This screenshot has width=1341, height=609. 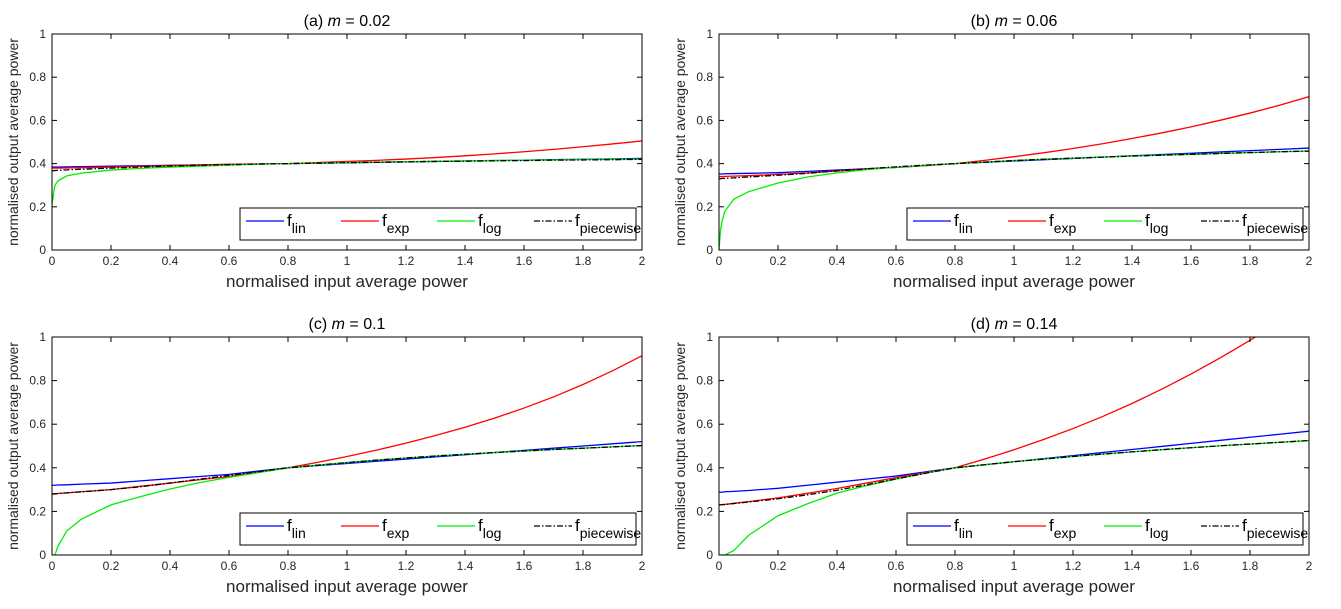 I want to click on chart-title-prefix: (d), so click(x=983, y=324).